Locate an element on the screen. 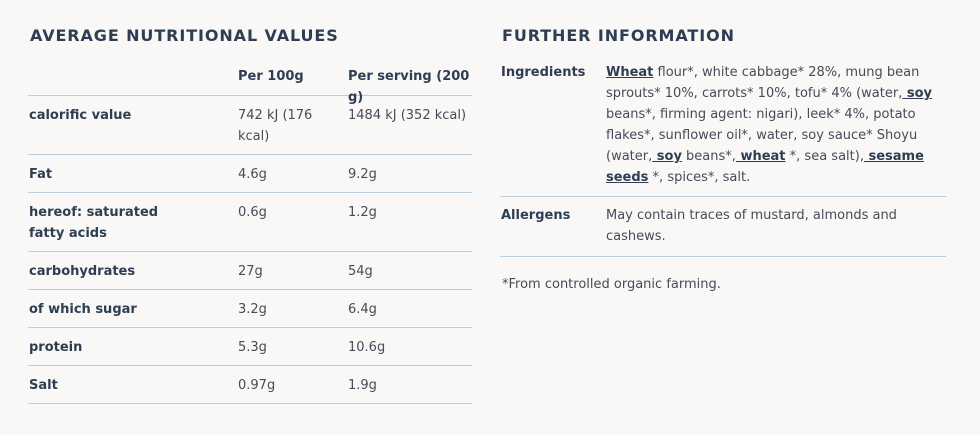 The height and width of the screenshot is (435, 980). value-per-100g: 3.2g is located at coordinates (252, 309).